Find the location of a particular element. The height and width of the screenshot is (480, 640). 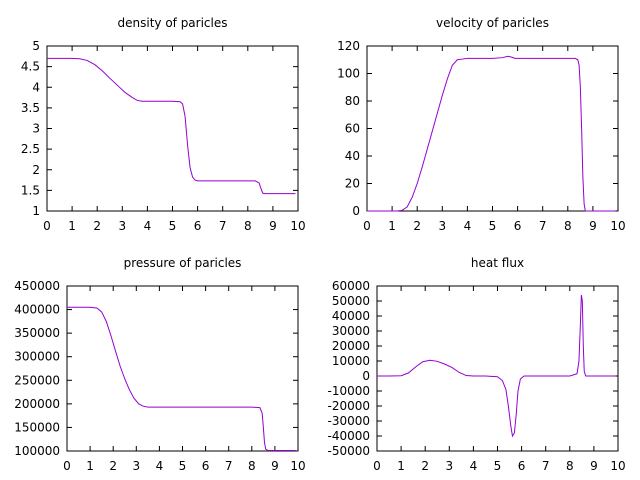

y-tick-label: 2.5 is located at coordinates (30, 149).